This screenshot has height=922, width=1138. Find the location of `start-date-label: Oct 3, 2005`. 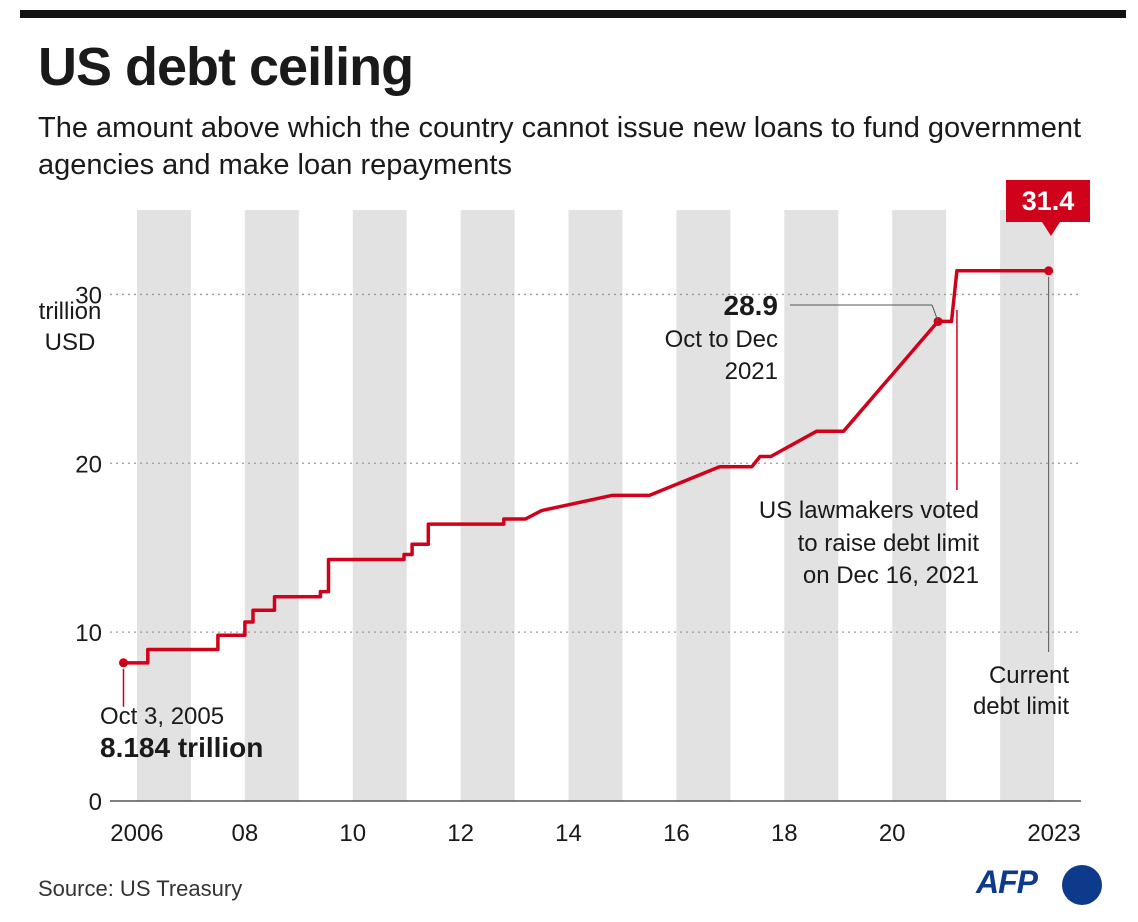

start-date-label: Oct 3, 2005 is located at coordinates (162, 716).